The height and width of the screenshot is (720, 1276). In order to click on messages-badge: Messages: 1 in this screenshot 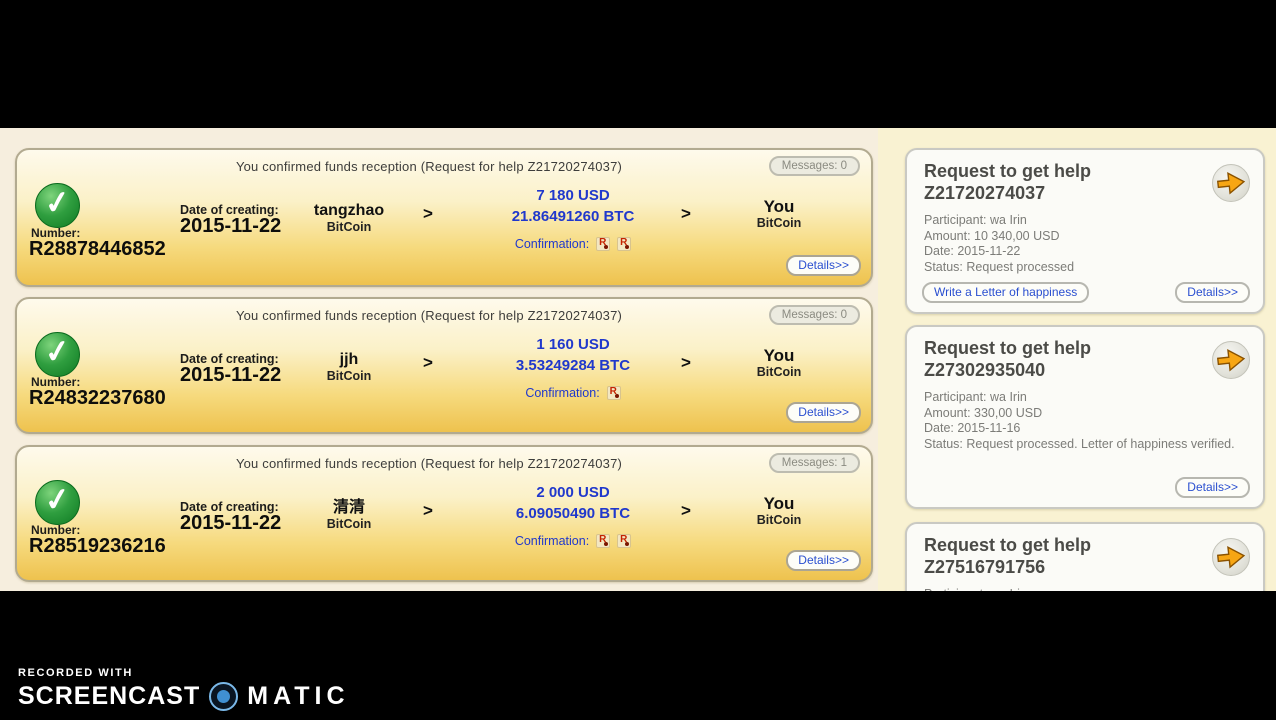, I will do `click(814, 463)`.